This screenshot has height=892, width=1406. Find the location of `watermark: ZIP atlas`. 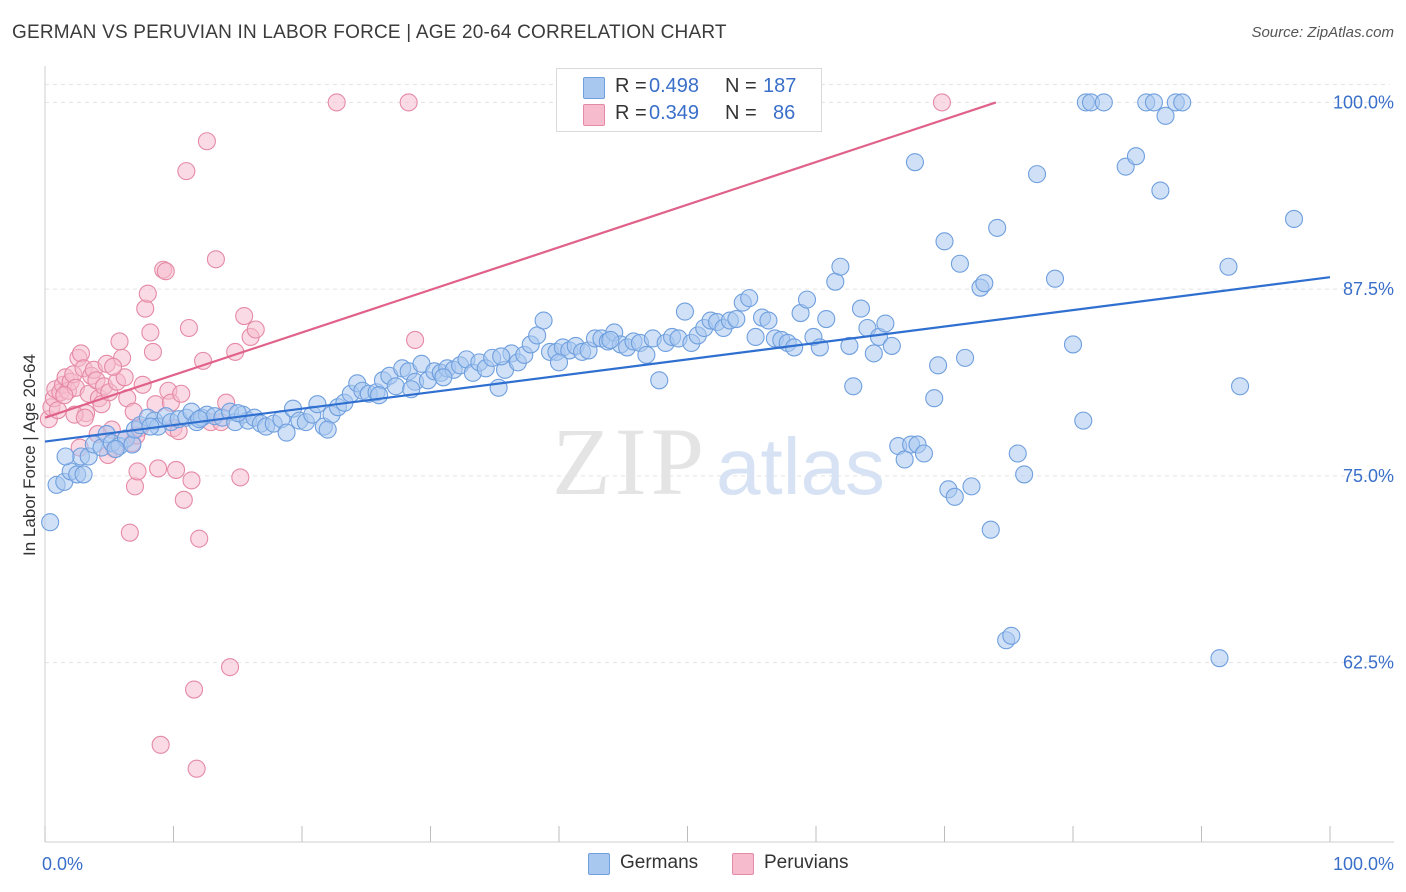

watermark: ZIP atlas is located at coordinates (718, 461).